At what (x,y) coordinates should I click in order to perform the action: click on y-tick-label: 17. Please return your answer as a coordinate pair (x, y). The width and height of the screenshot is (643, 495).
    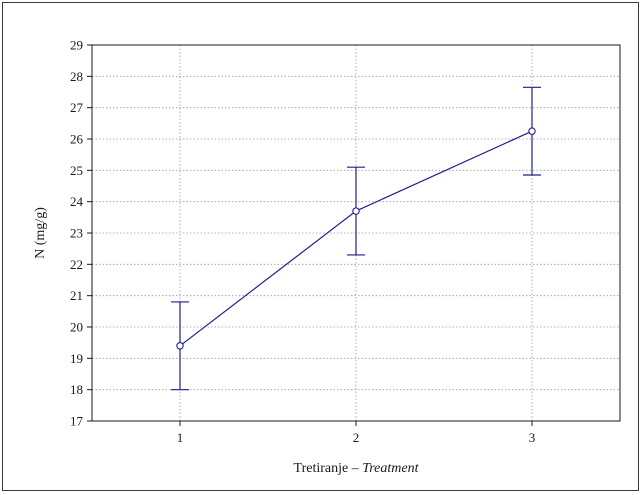
    Looking at the image, I should click on (77, 421).